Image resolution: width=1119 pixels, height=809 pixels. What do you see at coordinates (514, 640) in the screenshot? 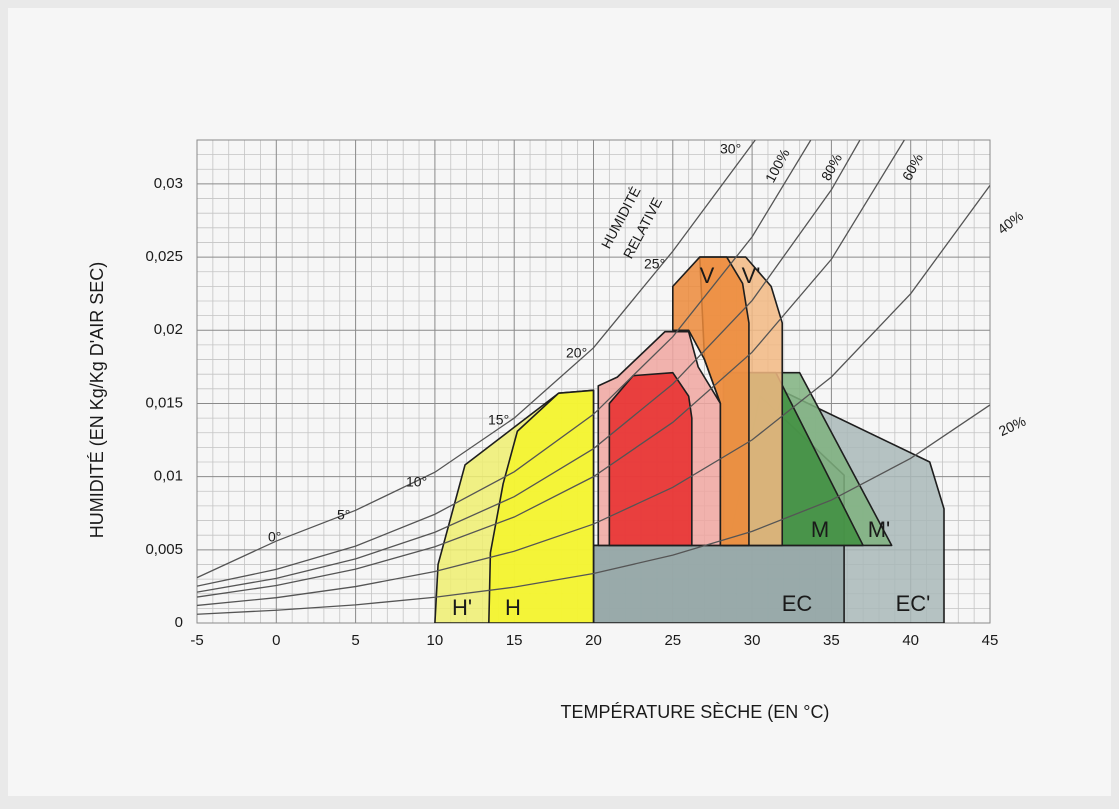
I see `x-tick-label: 15` at bounding box center [514, 640].